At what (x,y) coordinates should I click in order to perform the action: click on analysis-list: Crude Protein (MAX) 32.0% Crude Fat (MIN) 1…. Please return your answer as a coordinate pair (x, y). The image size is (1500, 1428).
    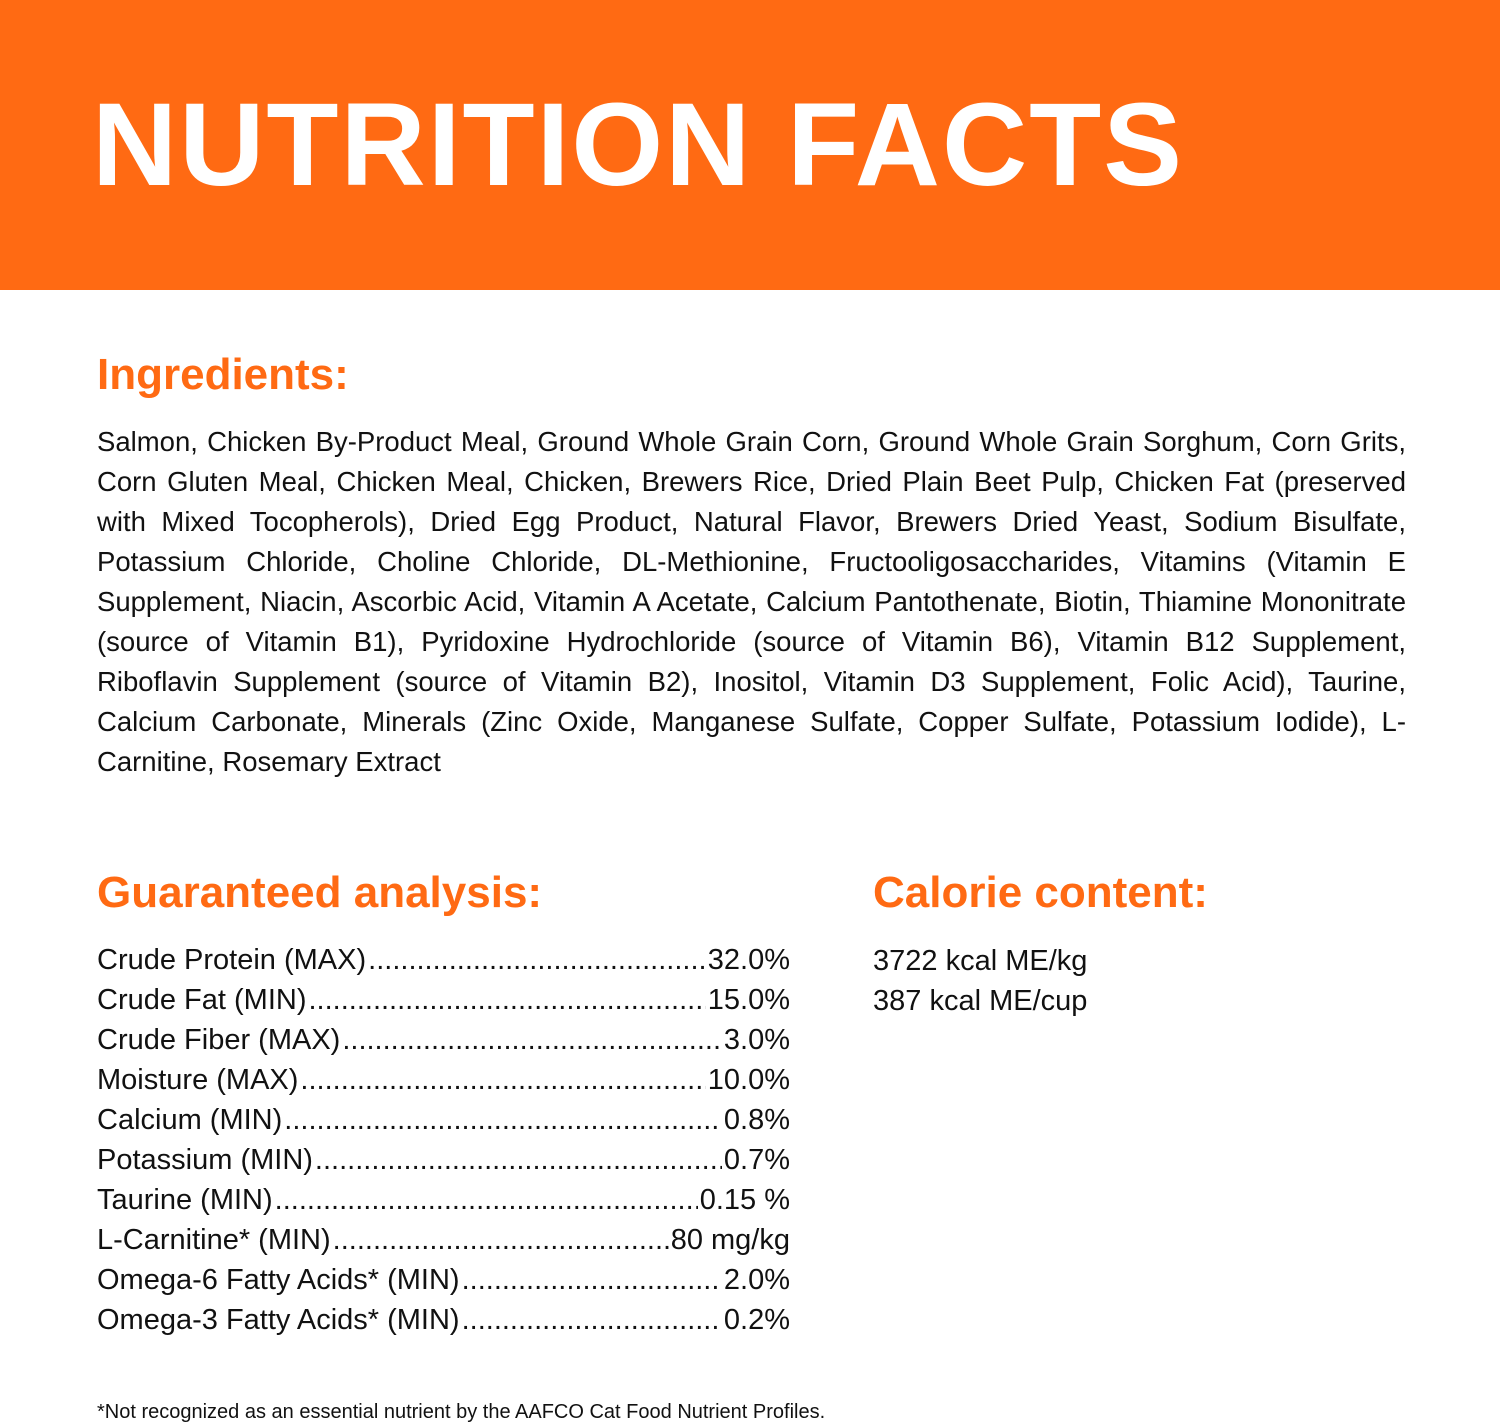
    Looking at the image, I should click on (443, 1140).